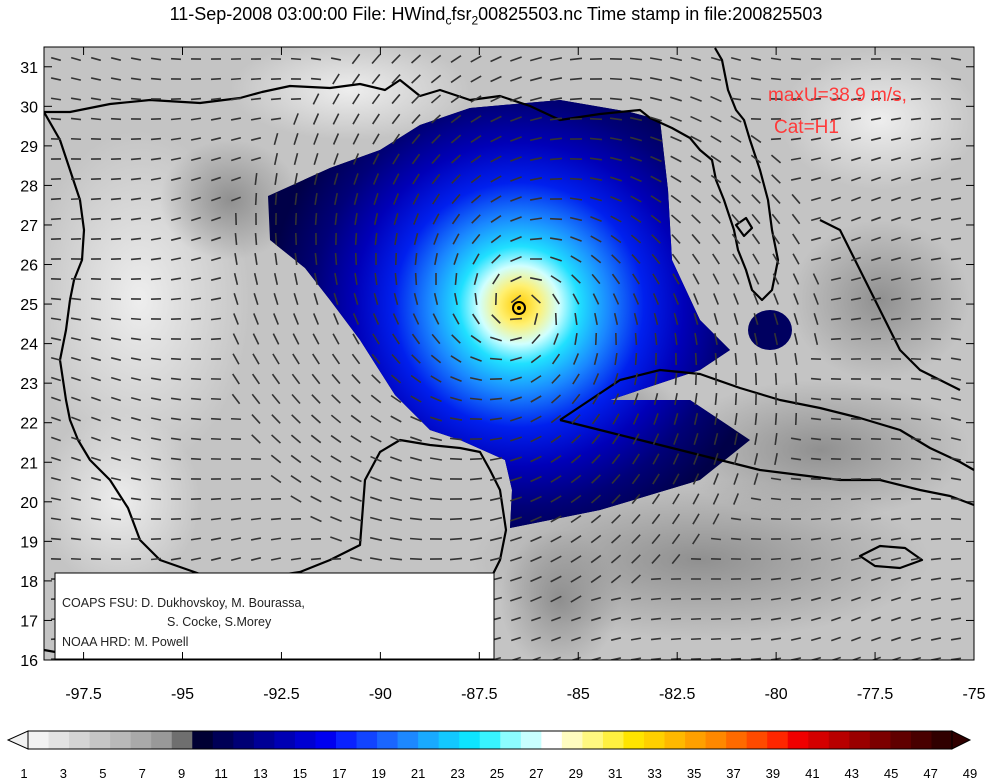 The width and height of the screenshot is (992, 784). Describe the element at coordinates (183, 603) in the screenshot. I see `credit-line-1: COAPS FSU: D. Dukhovskoy, M. Bourassa,` at that location.